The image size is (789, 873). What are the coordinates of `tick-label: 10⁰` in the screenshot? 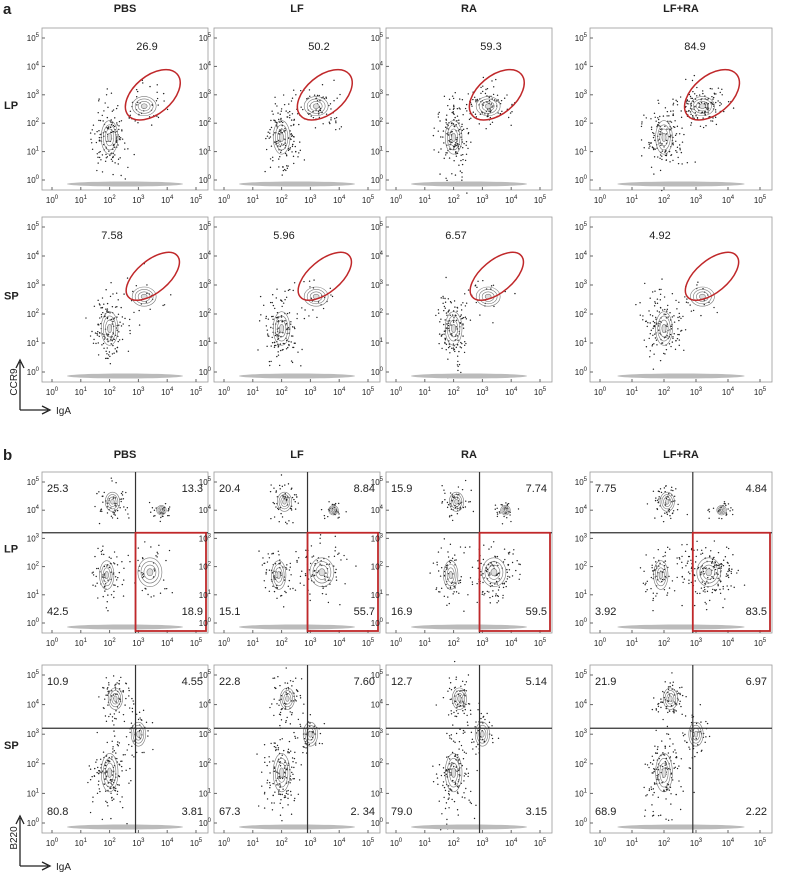 It's located at (600, 643).